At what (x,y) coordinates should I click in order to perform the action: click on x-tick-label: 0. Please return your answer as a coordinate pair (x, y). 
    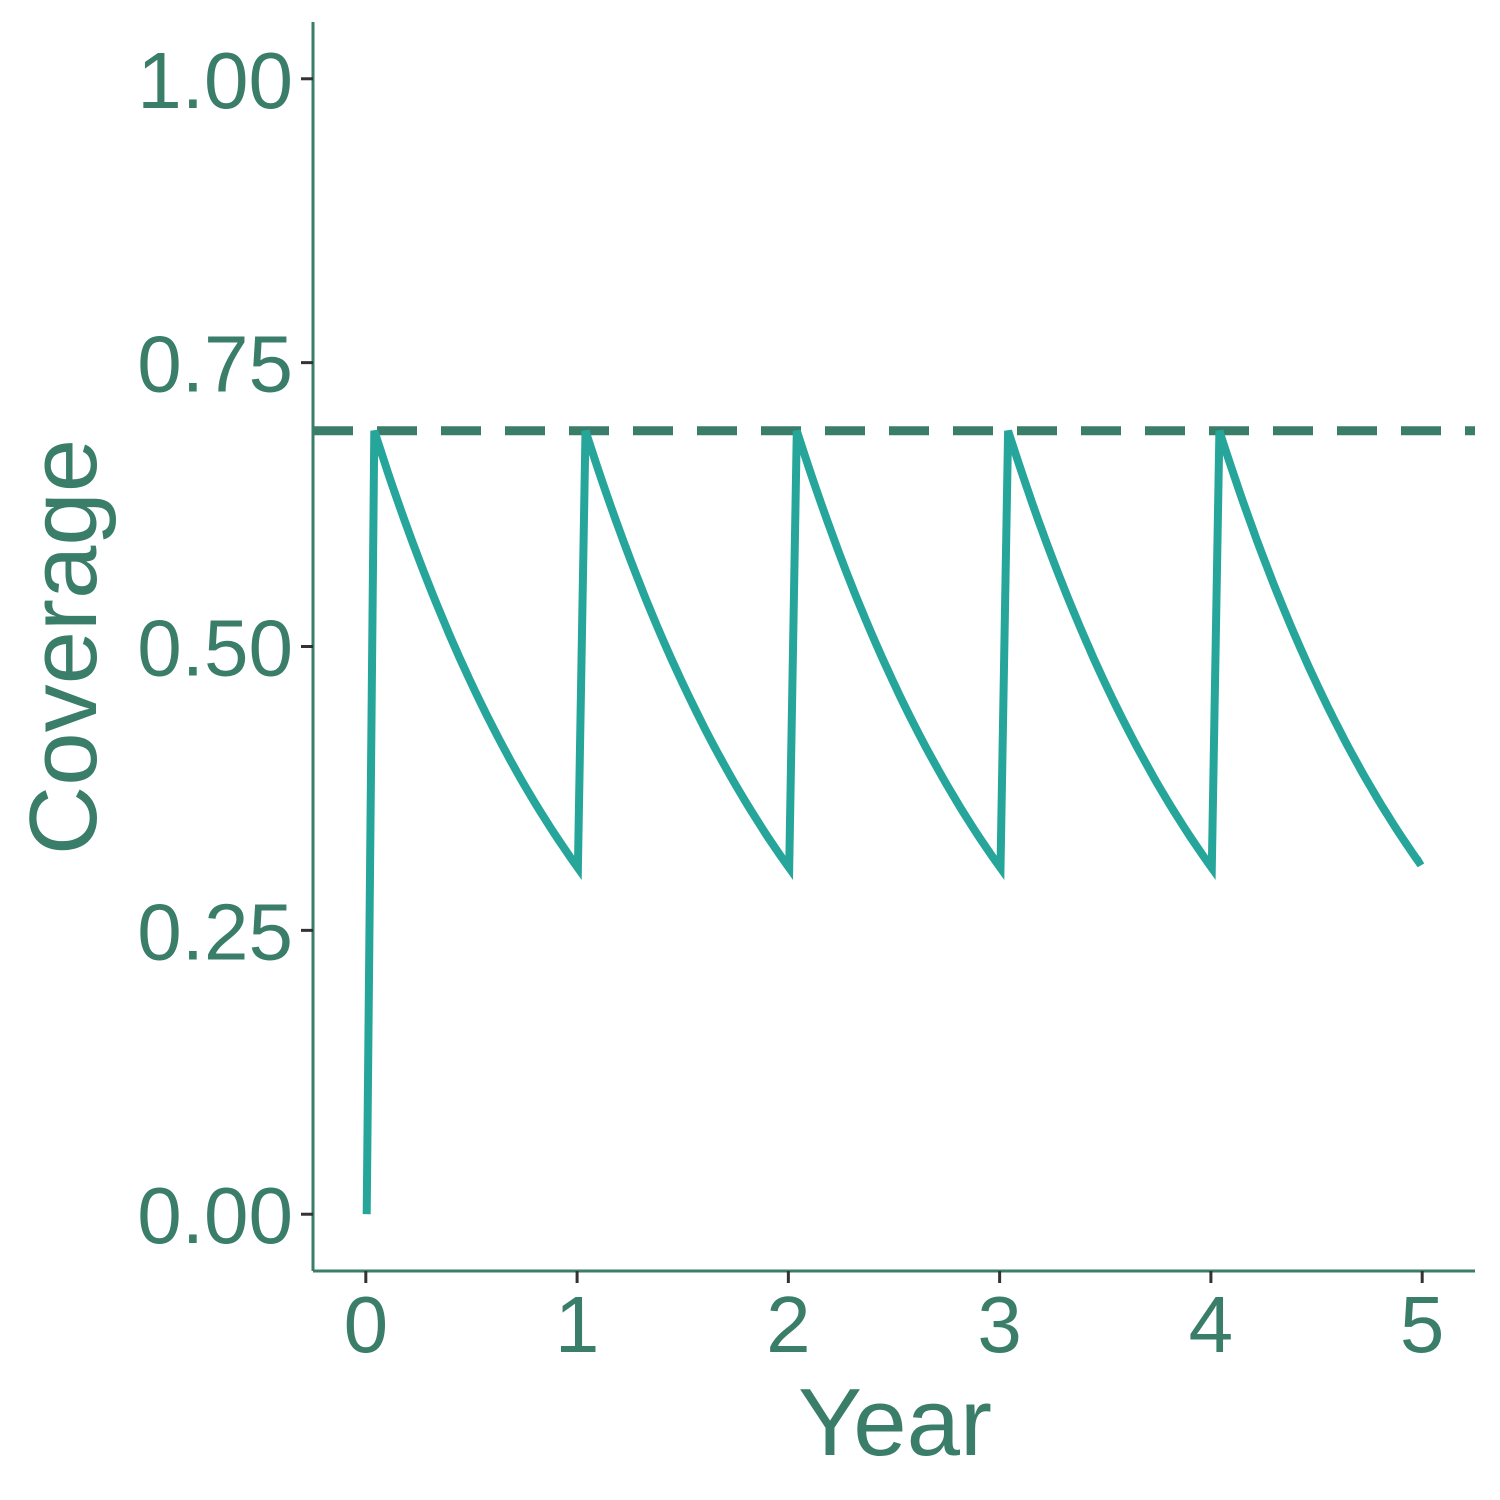
    Looking at the image, I should click on (366, 1324).